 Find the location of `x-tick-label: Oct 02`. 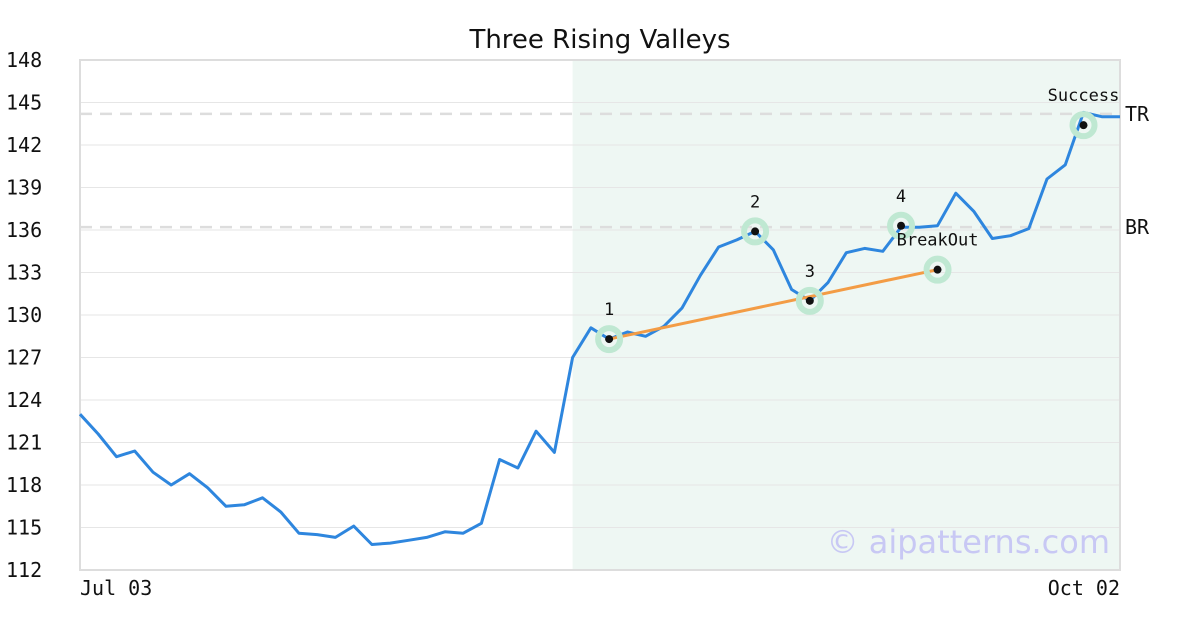

x-tick-label: Oct 02 is located at coordinates (1084, 588).